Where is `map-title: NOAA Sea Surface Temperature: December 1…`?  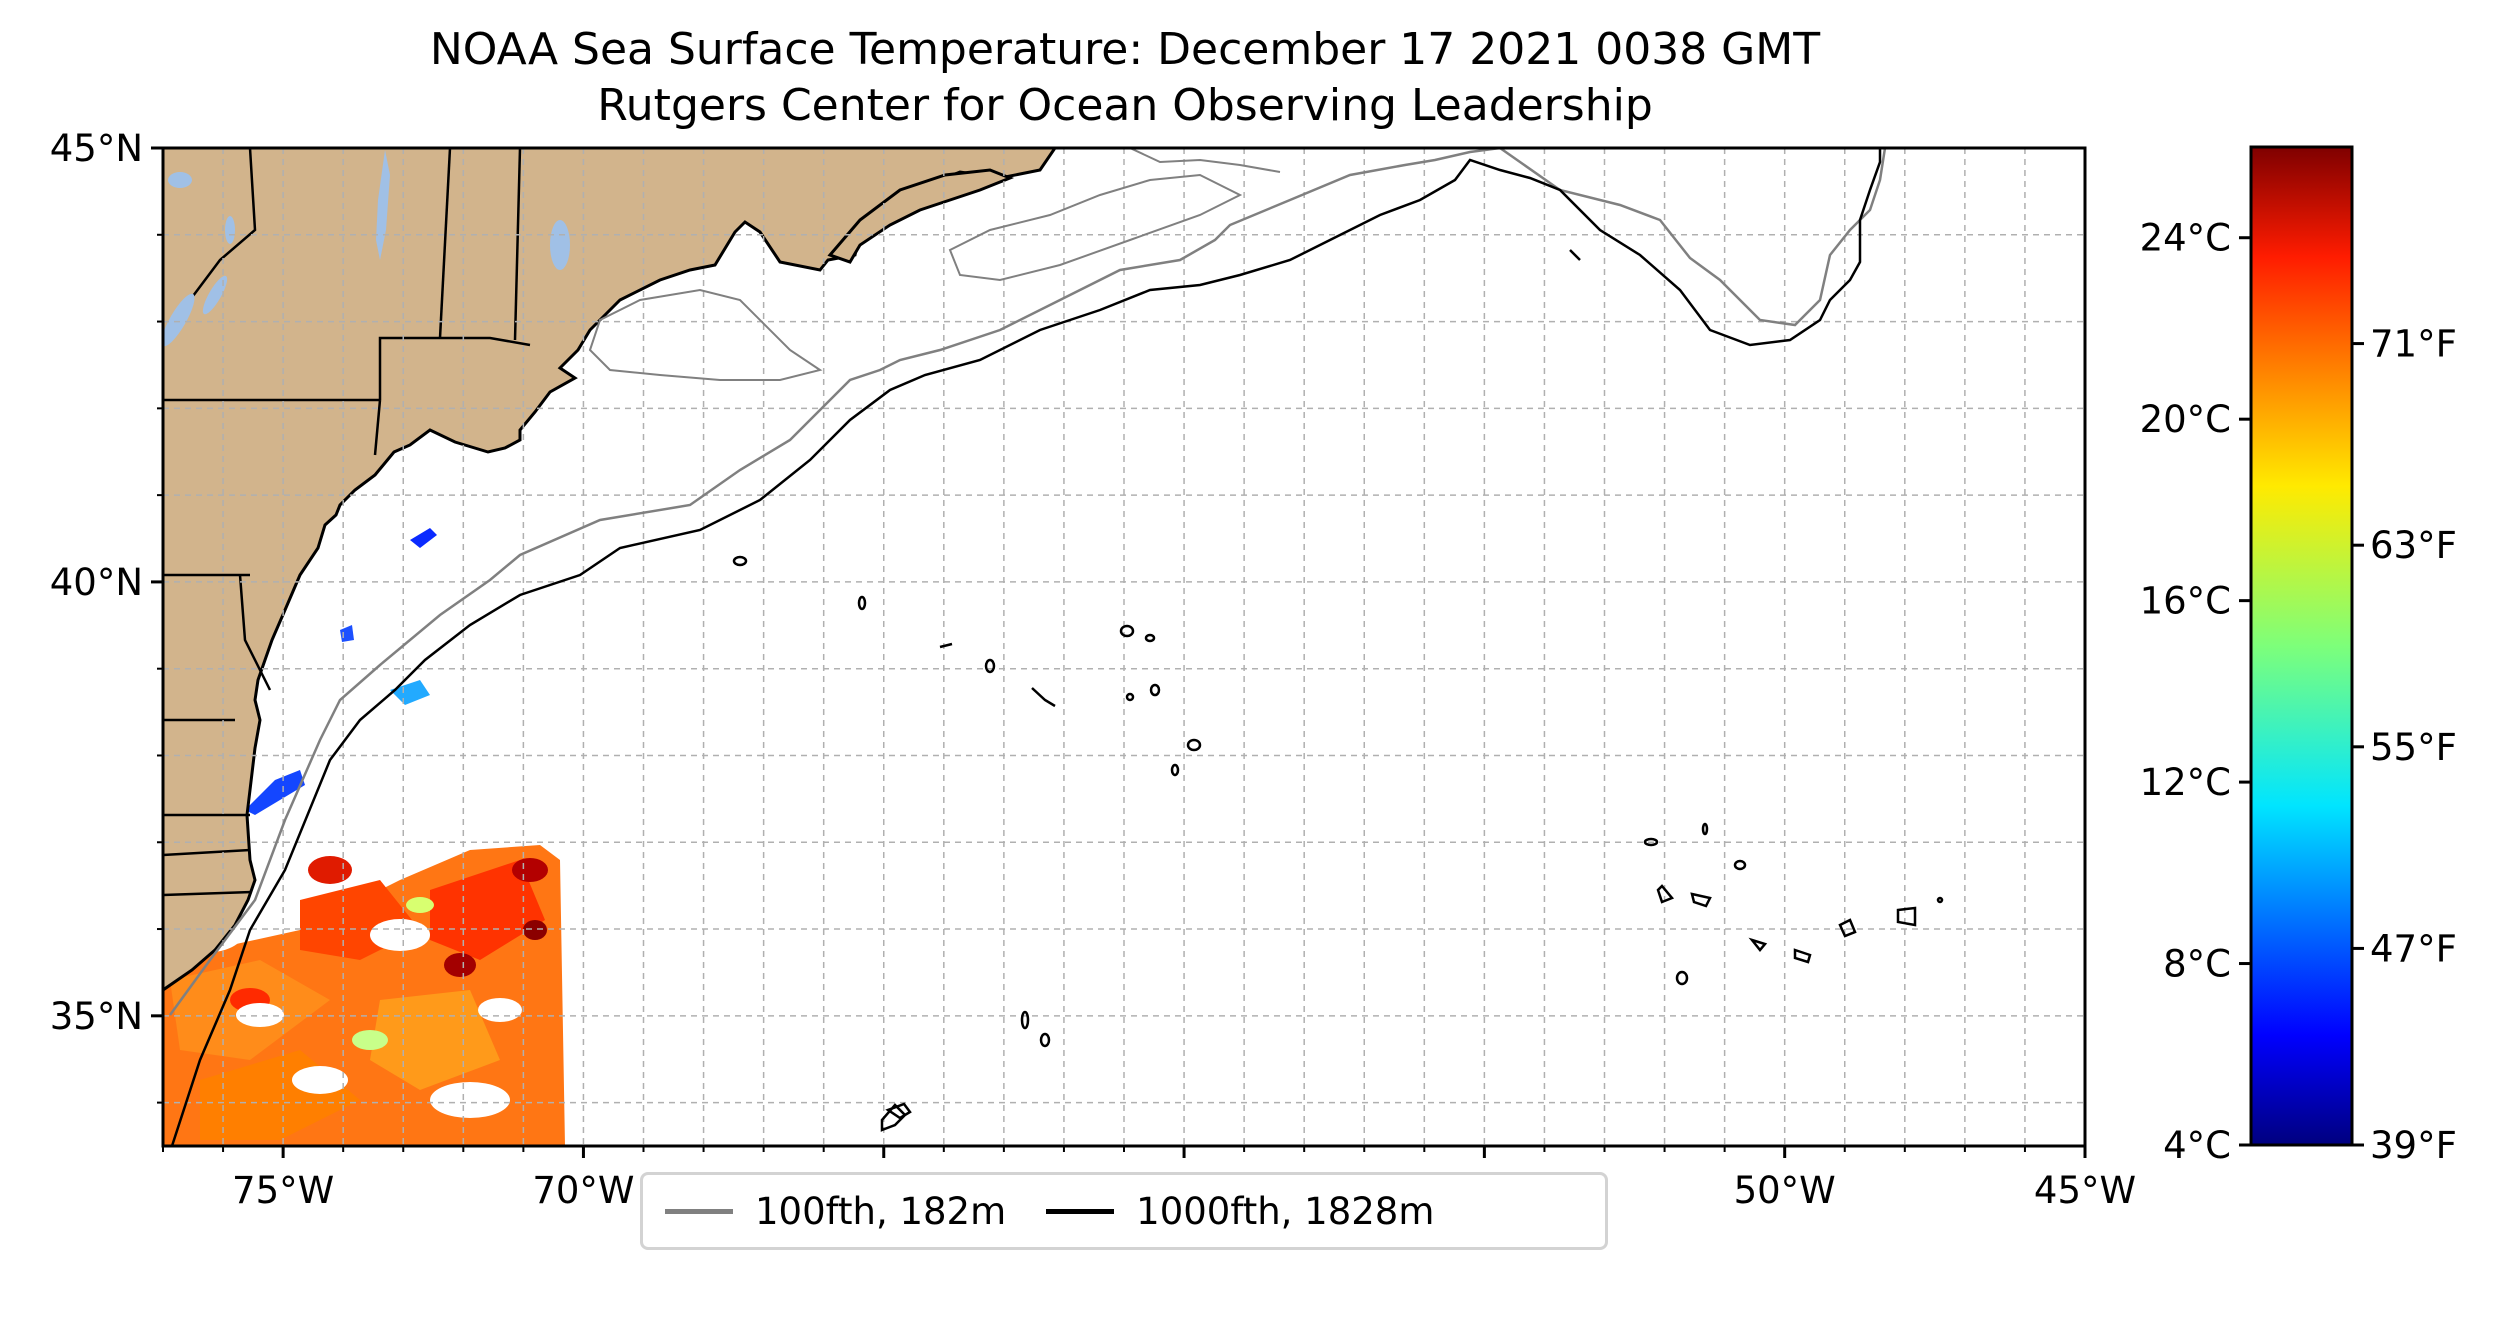 map-title: NOAA Sea Surface Temperature: December 1… is located at coordinates (1125, 49).